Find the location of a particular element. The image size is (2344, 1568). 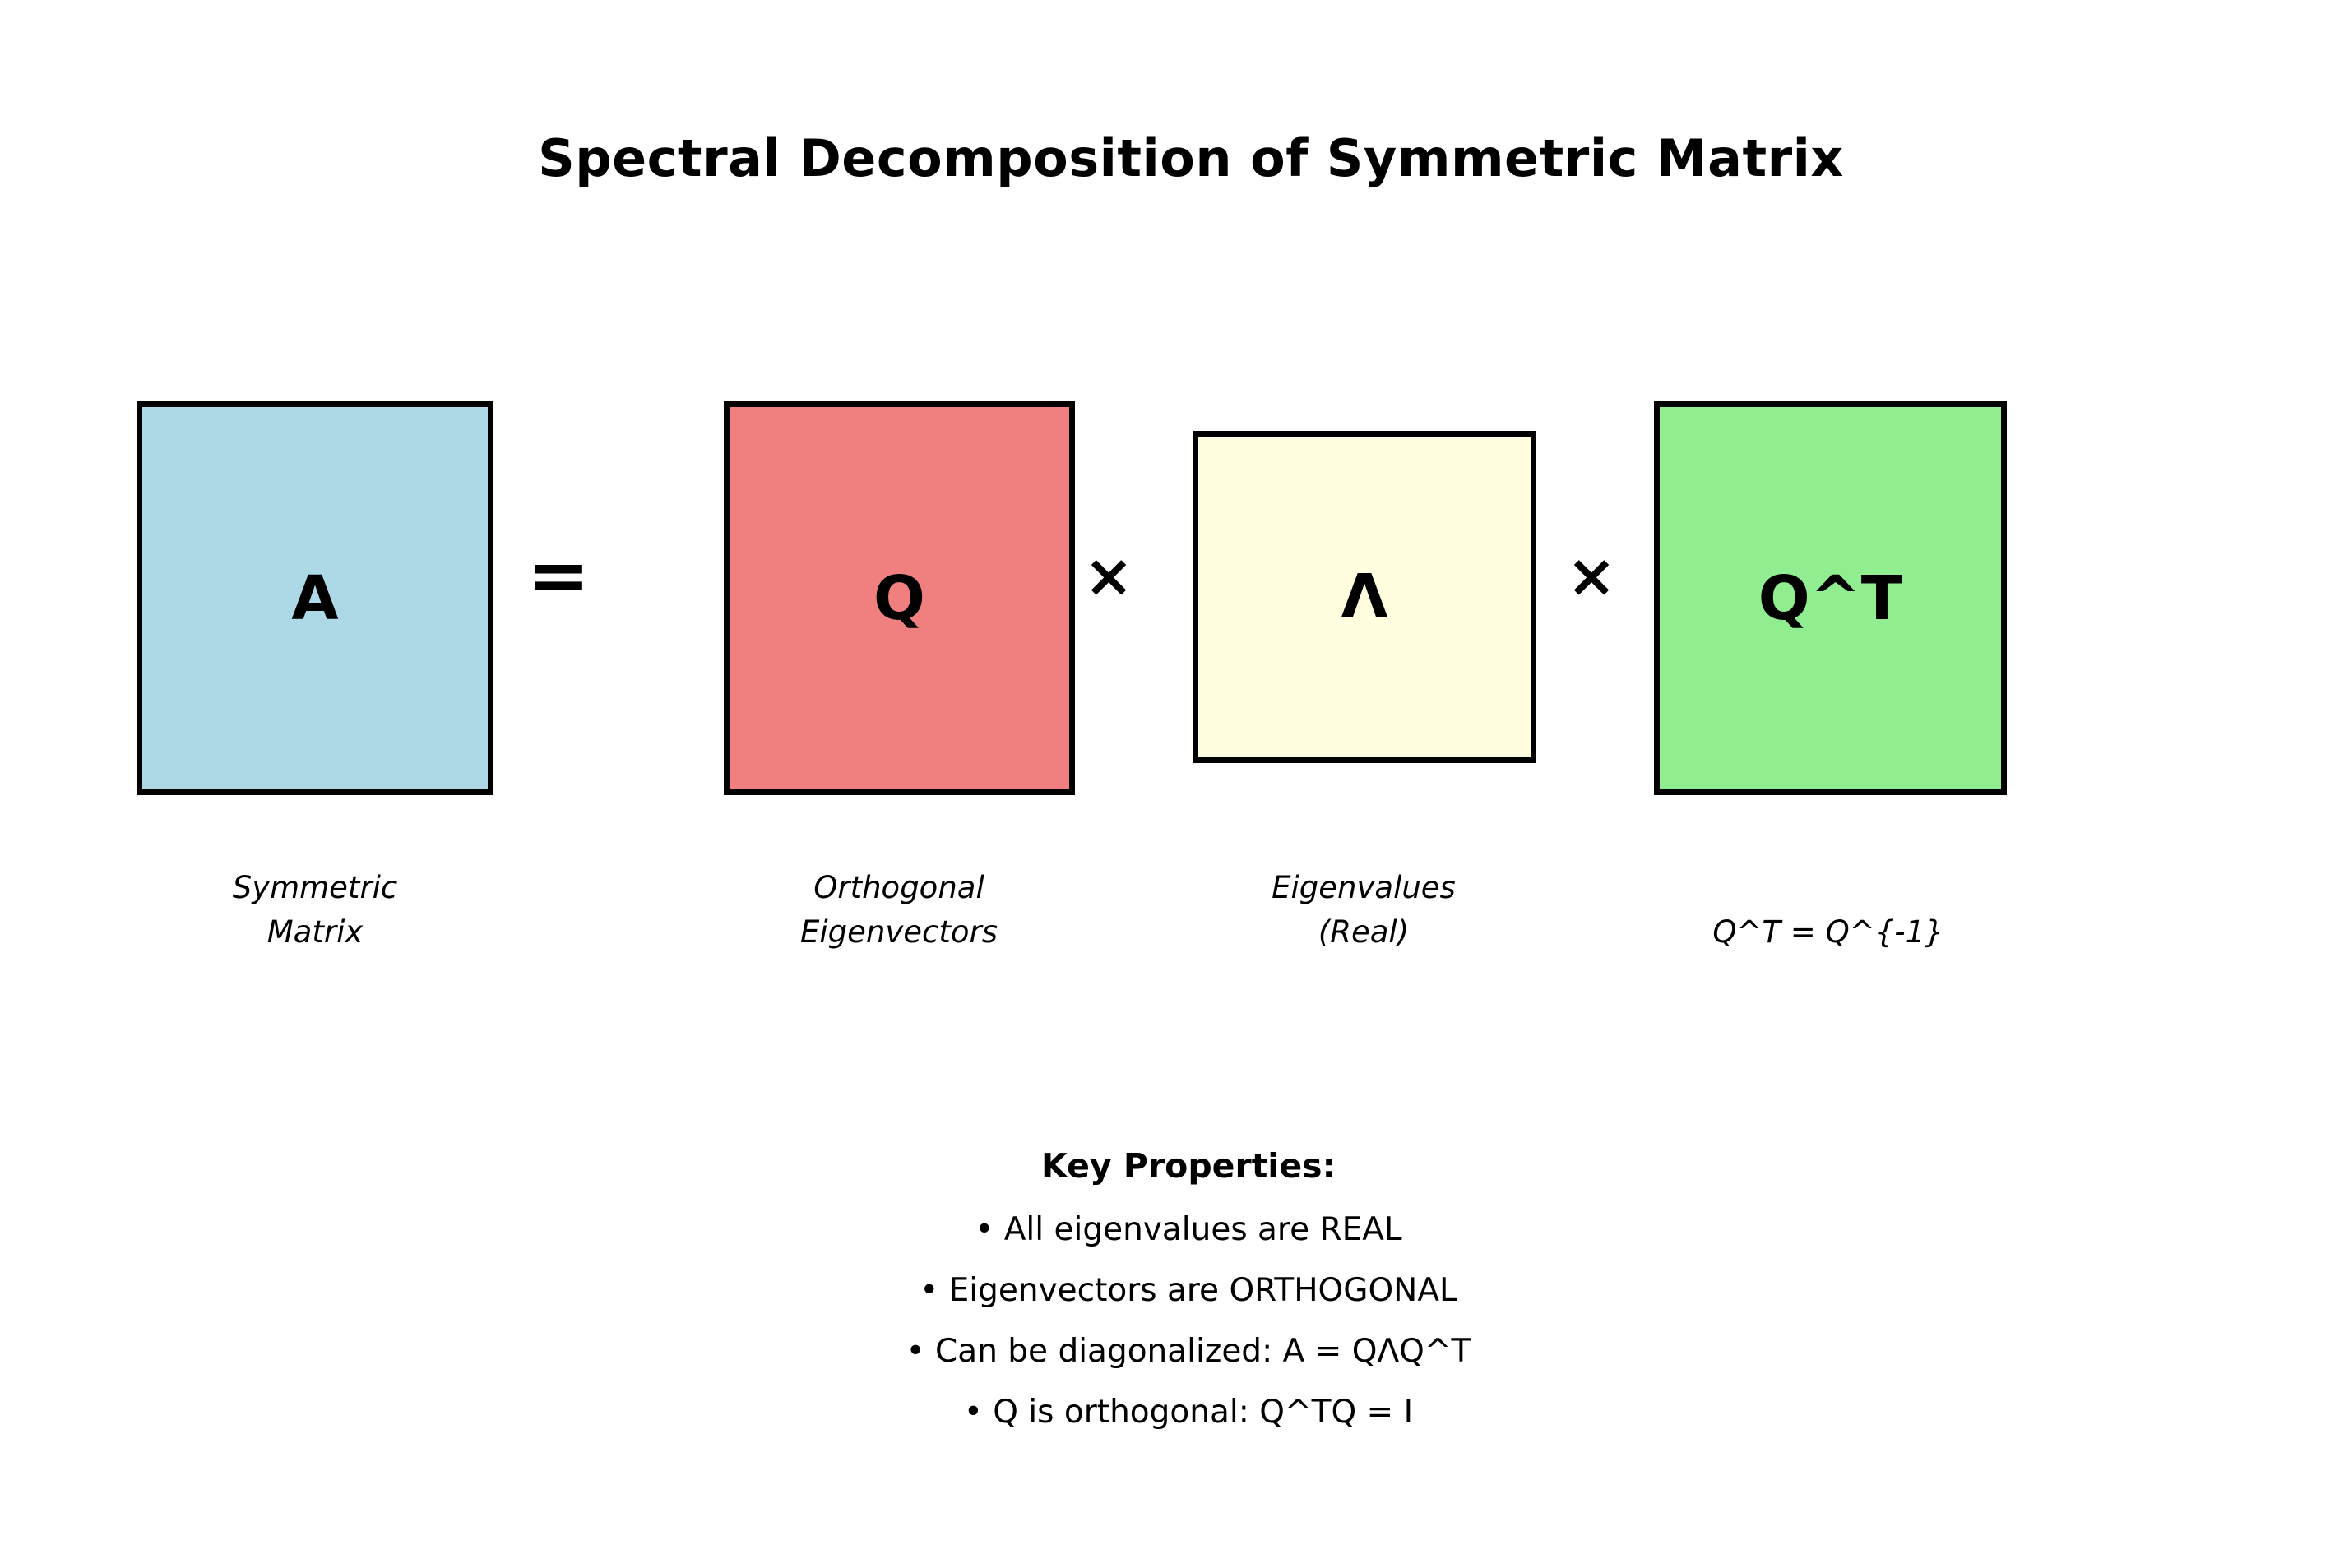

matrix-box-a: A is located at coordinates (315, 598).